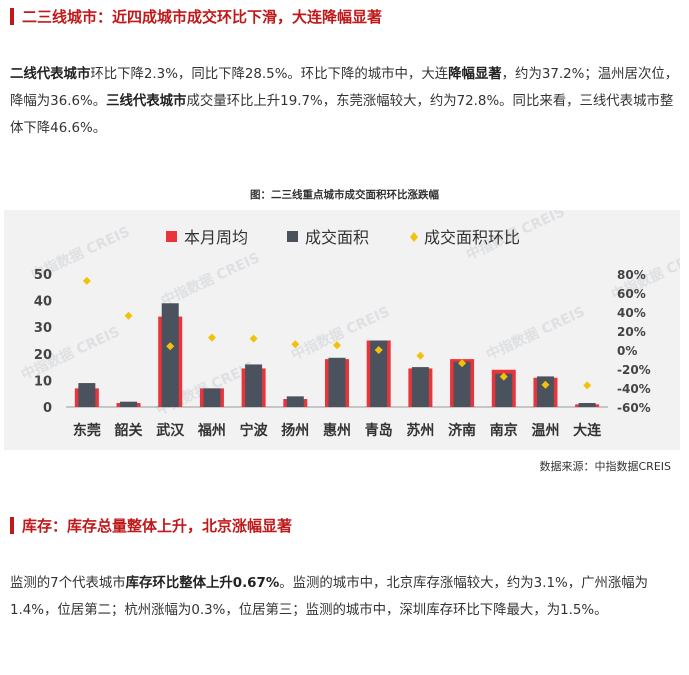  What do you see at coordinates (587, 430) in the screenshot?
I see `x-tick-label-大连: 大连` at bounding box center [587, 430].